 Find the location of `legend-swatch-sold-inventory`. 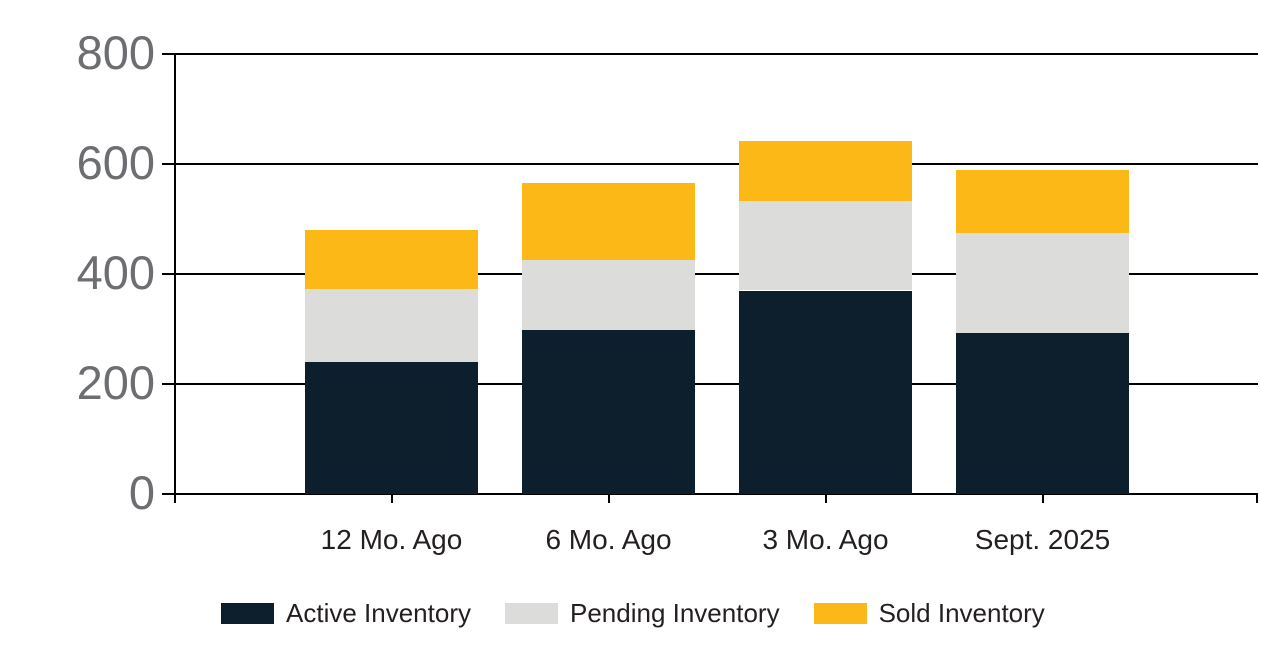

legend-swatch-sold-inventory is located at coordinates (840, 613).